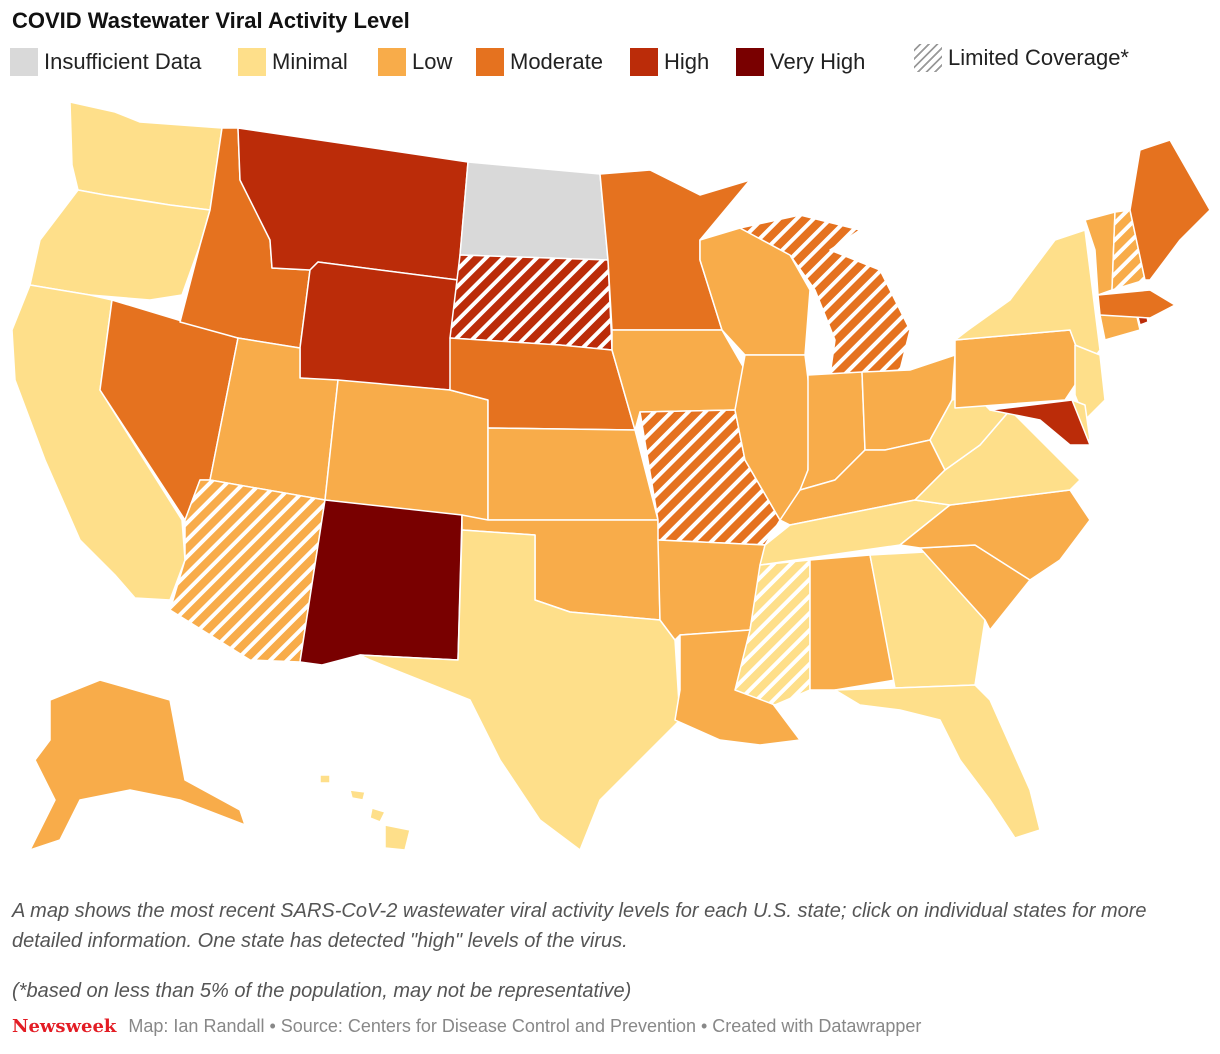 Image resolution: width=1220 pixels, height=1054 pixels. I want to click on legend-label: High, so click(687, 61).